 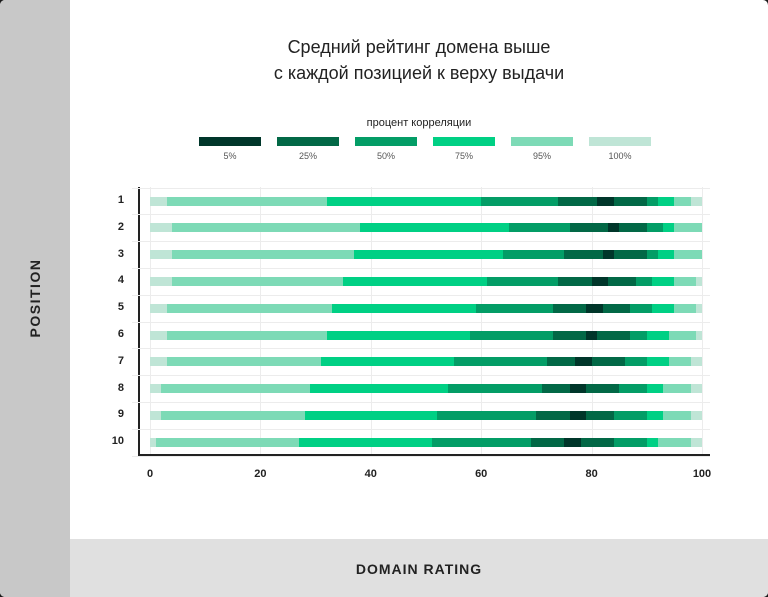 I want to click on y-tick-label: 3, so click(x=120, y=254).